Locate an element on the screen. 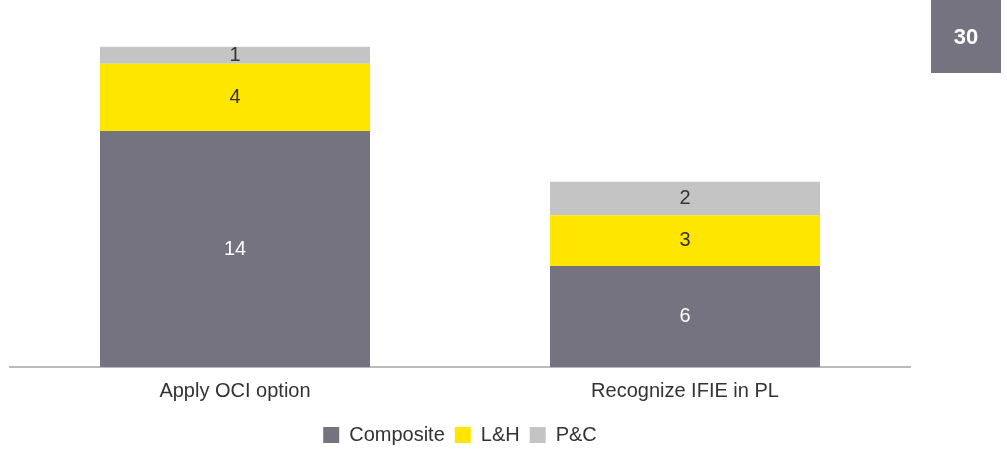  data-label: 2 is located at coordinates (685, 197).